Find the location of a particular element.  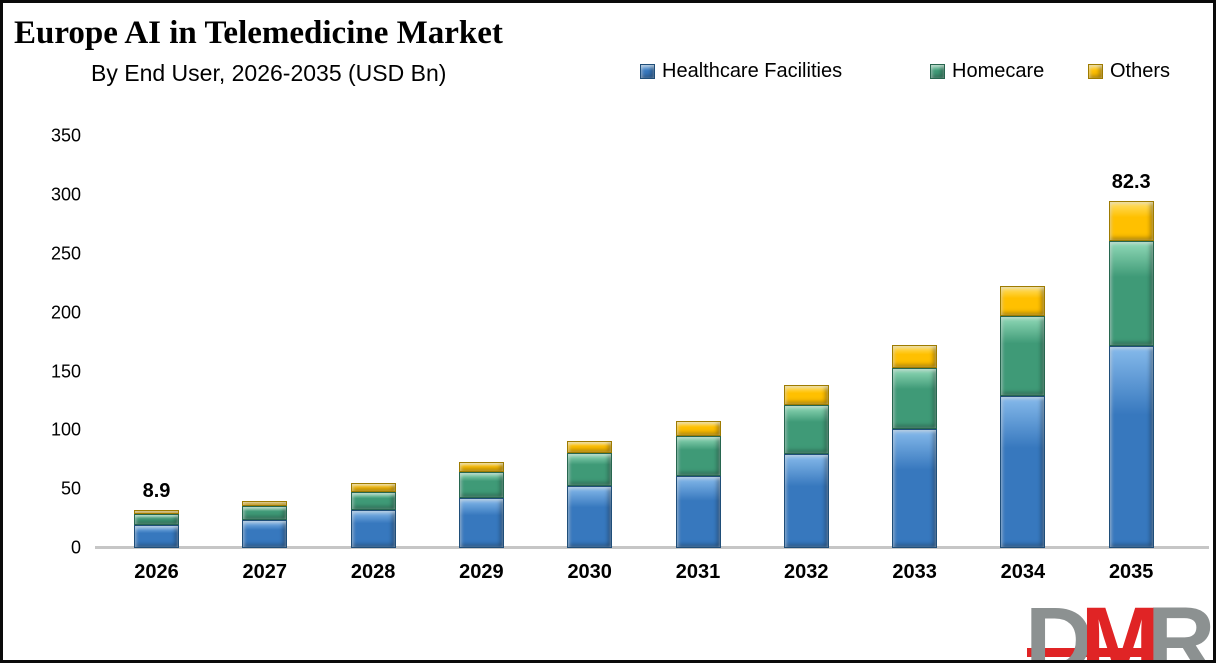

logo-letters: DMR is located at coordinates (1119, 629).